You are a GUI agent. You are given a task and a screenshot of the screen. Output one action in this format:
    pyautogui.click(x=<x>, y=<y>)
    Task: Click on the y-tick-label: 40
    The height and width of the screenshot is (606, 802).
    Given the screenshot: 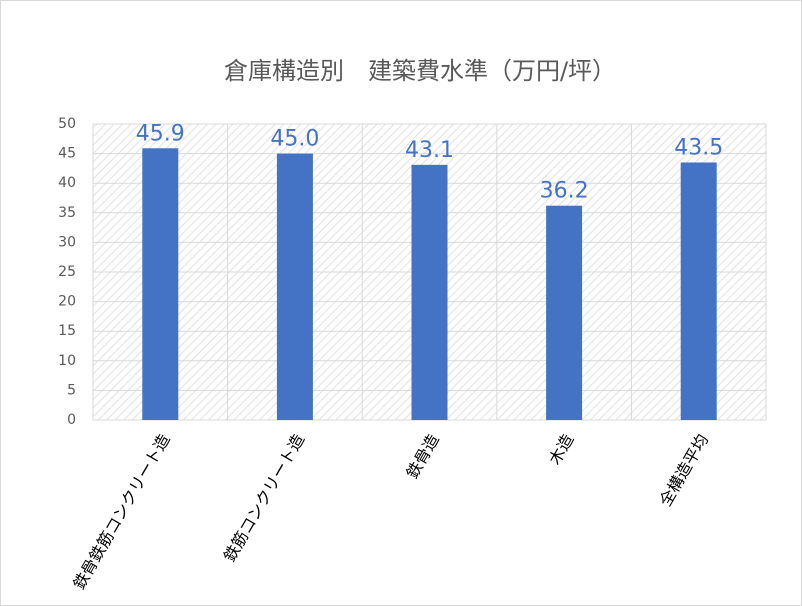 What is the action you would take?
    pyautogui.click(x=67, y=183)
    